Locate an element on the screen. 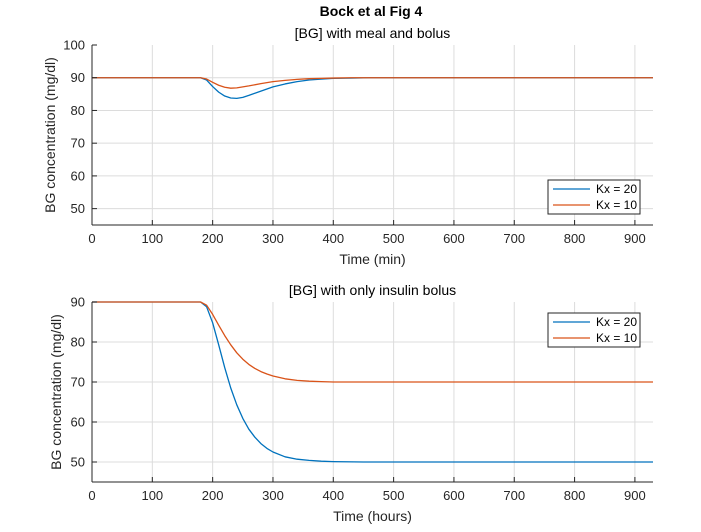  plot-title: [BG] with meal and bolus is located at coordinates (373, 33).